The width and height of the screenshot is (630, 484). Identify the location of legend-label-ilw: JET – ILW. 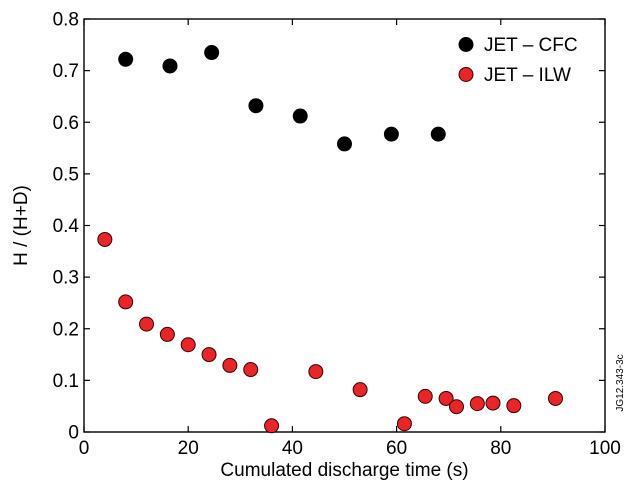
(527, 75).